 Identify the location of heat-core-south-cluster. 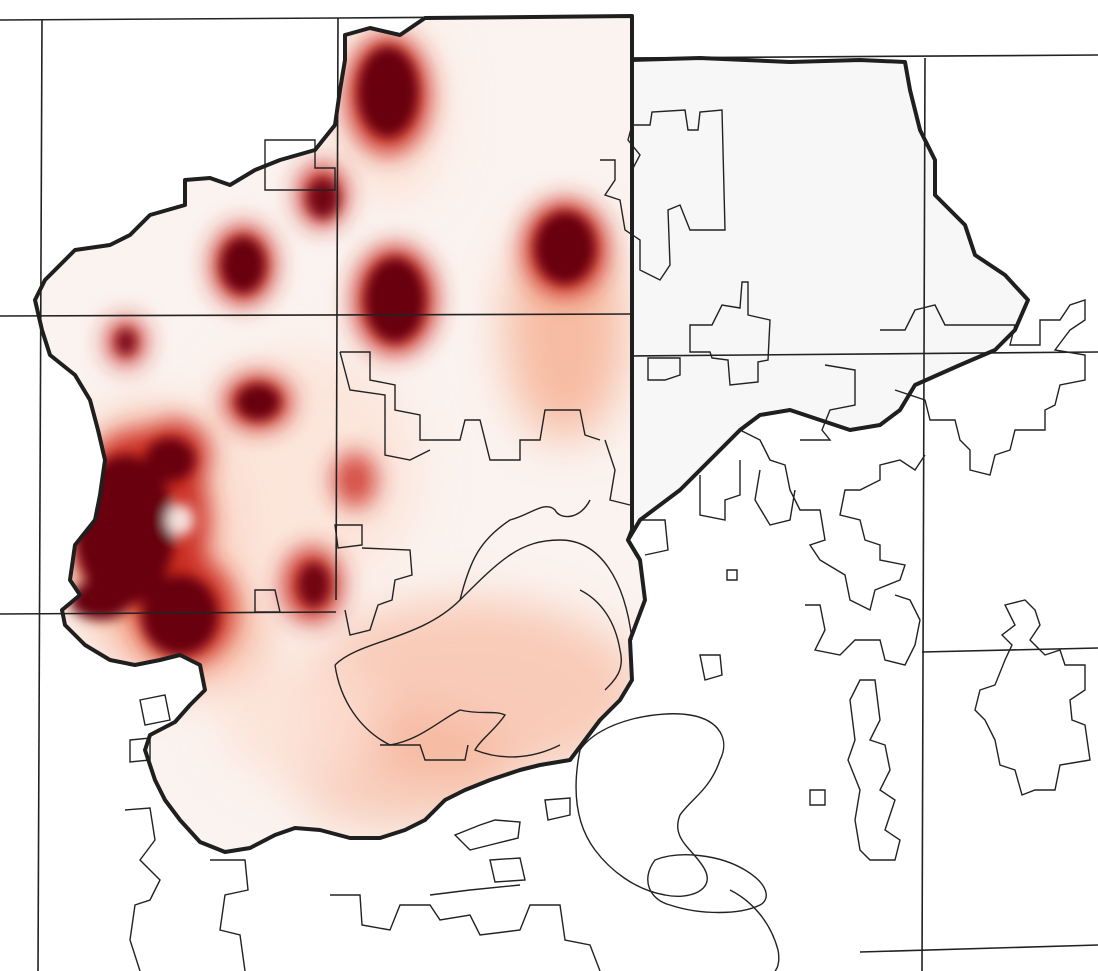
(314, 585).